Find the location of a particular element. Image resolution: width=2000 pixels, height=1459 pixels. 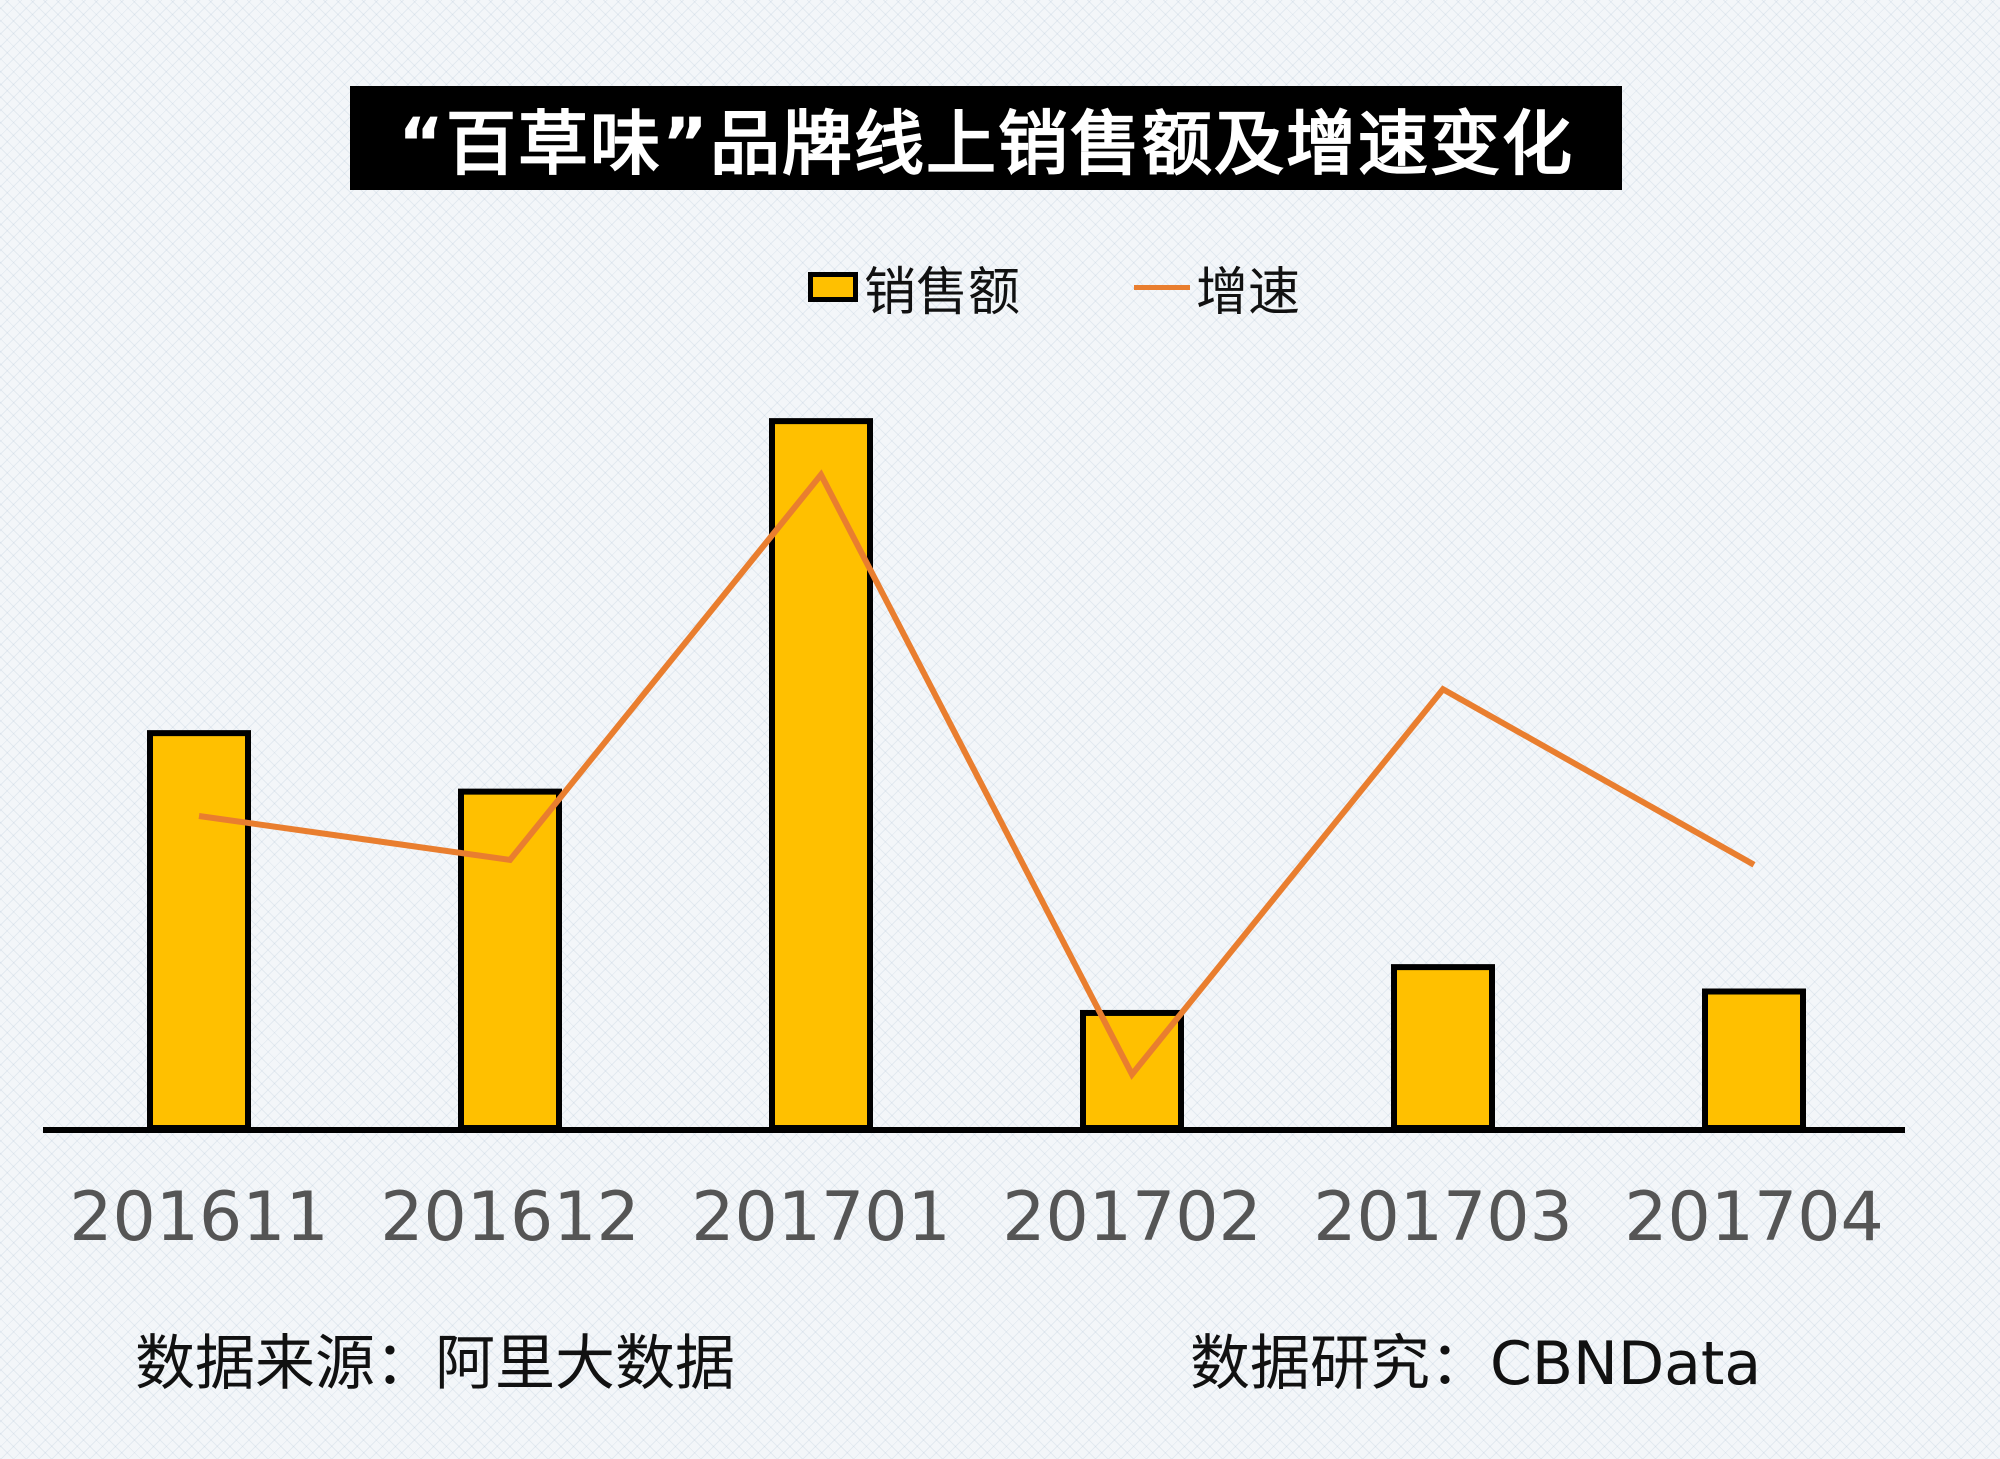

legend: 销售额 增速 is located at coordinates (1000, 287).